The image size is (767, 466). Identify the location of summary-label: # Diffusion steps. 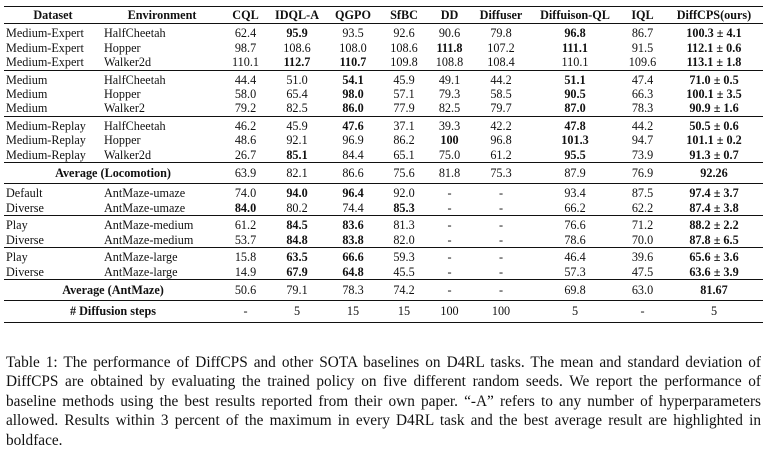
(113, 311).